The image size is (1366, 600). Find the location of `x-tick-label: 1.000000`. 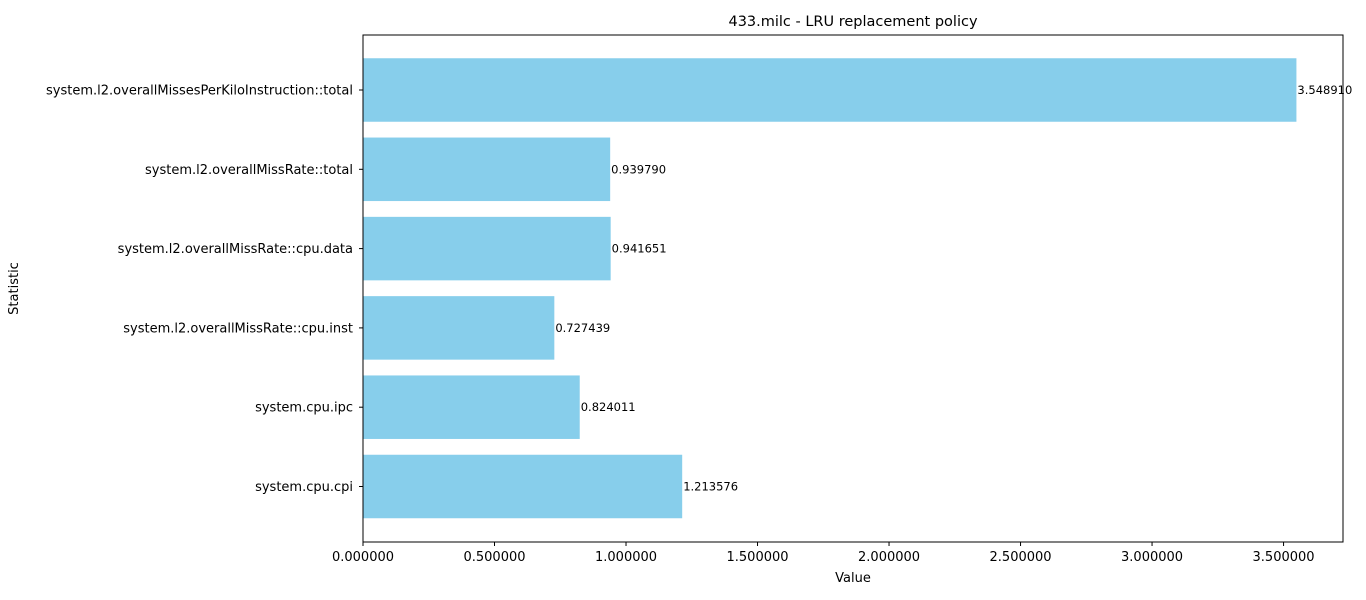

x-tick-label: 1.000000 is located at coordinates (626, 557).